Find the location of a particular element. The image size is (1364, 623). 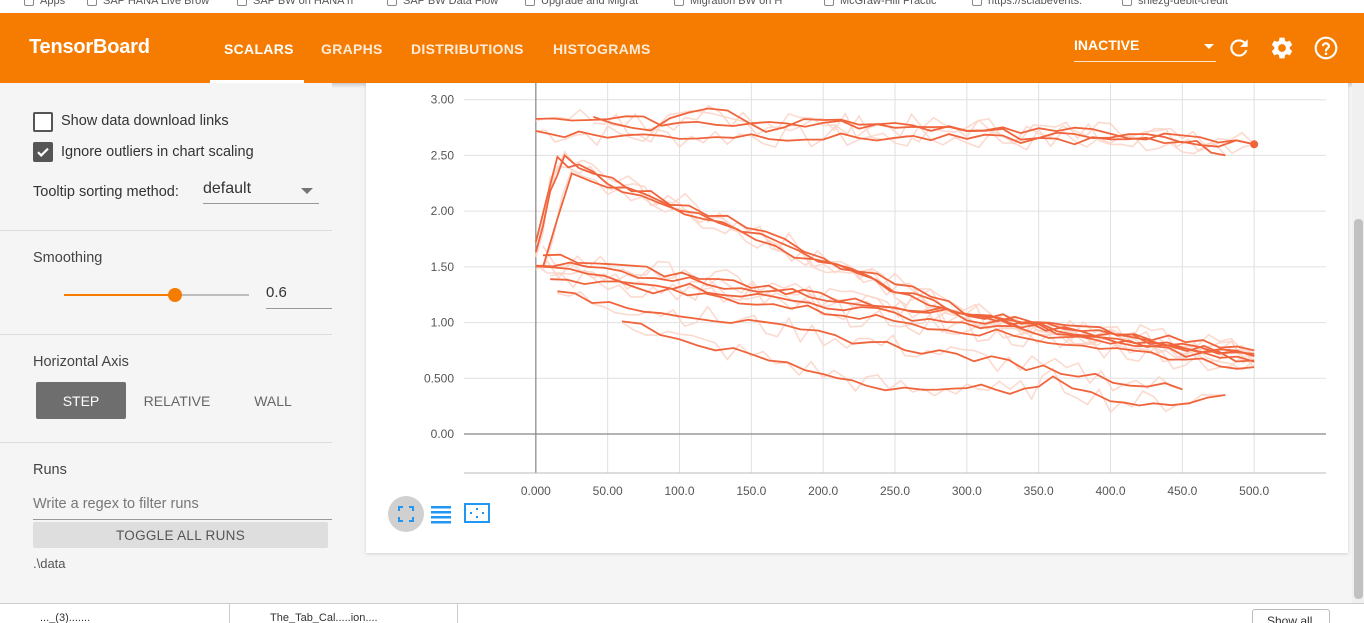

bookmark-item: McGraw-Hill Practic is located at coordinates (880, 3).